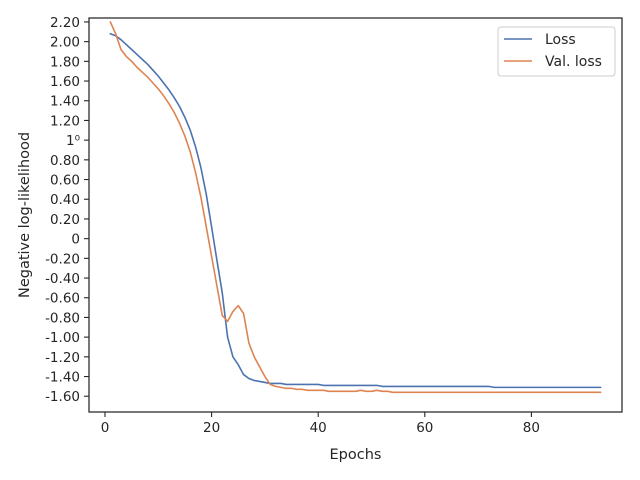 This screenshot has height=480, width=640. I want to click on y-tick-label: -0.40, so click(62, 279).